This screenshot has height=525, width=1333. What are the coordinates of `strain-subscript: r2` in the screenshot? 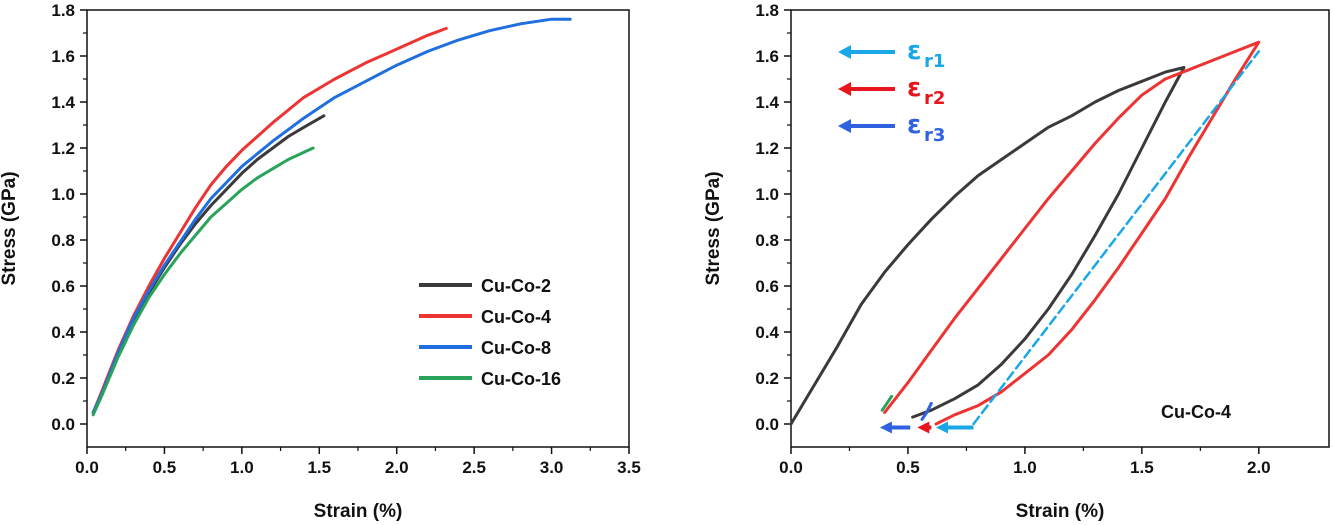 It's located at (934, 98).